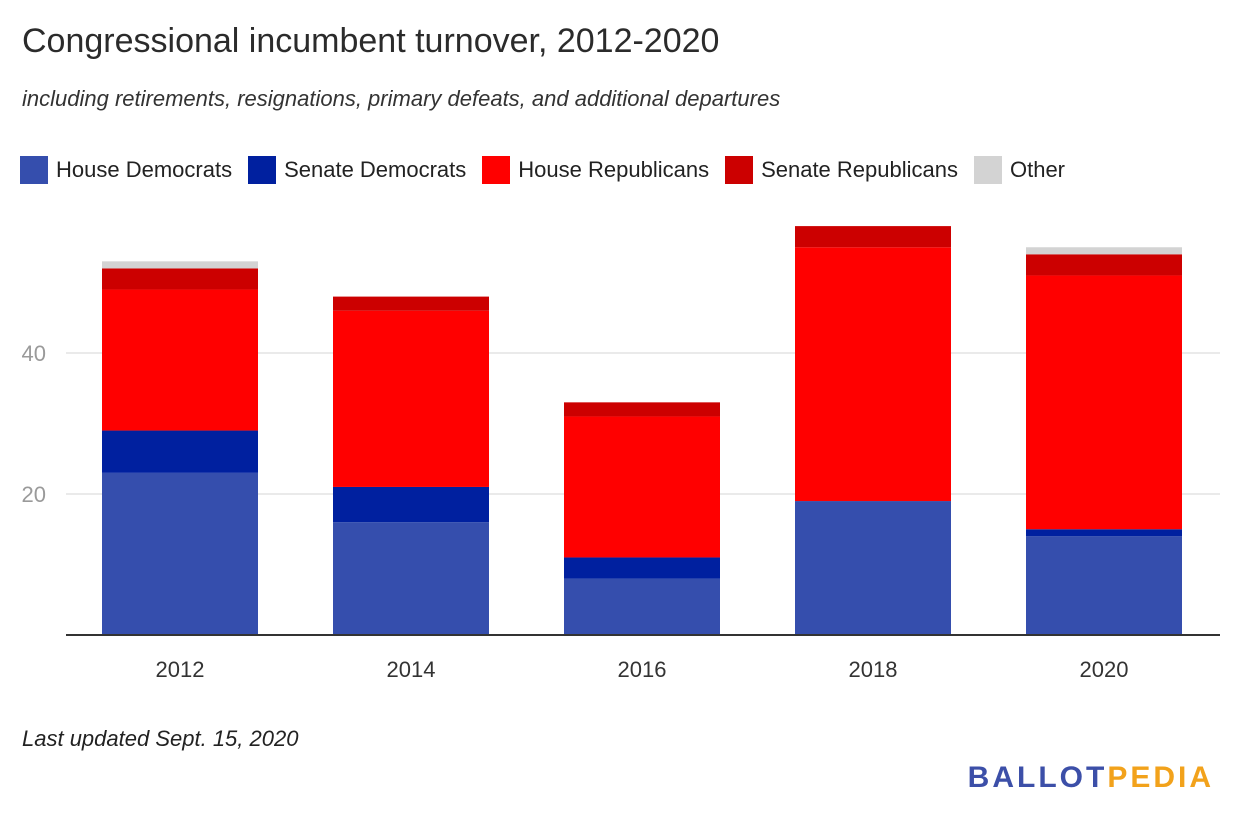 This screenshot has height=840, width=1240. I want to click on bar-segment-senate-republicans-2016, so click(642, 409).